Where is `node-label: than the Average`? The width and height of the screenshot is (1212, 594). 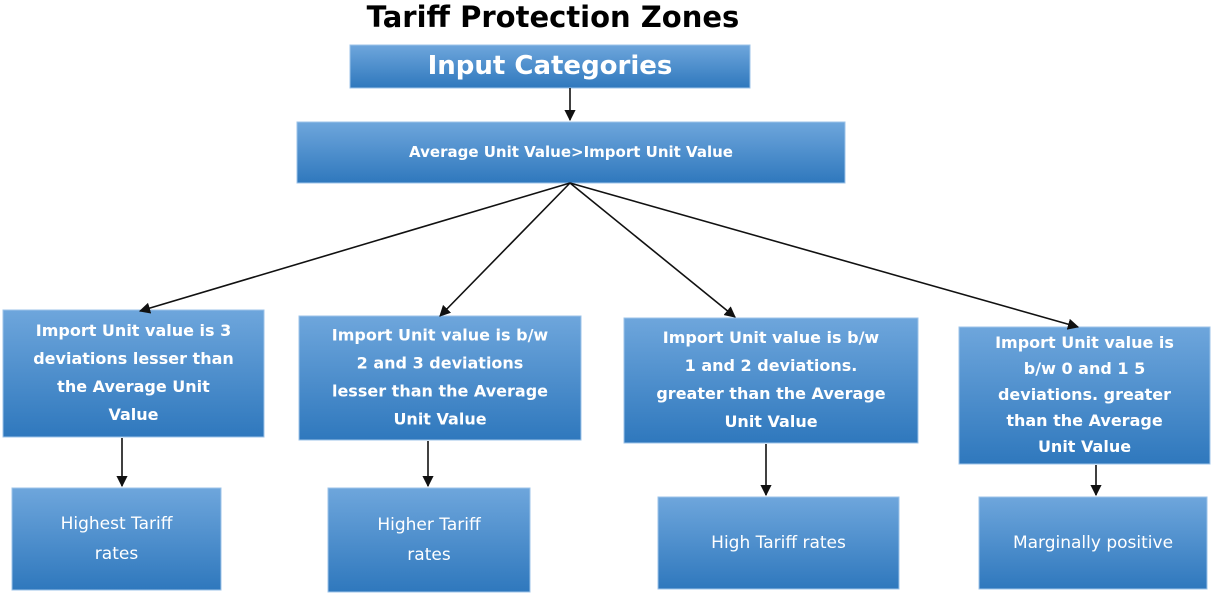
node-label: than the Average is located at coordinates (1084, 420).